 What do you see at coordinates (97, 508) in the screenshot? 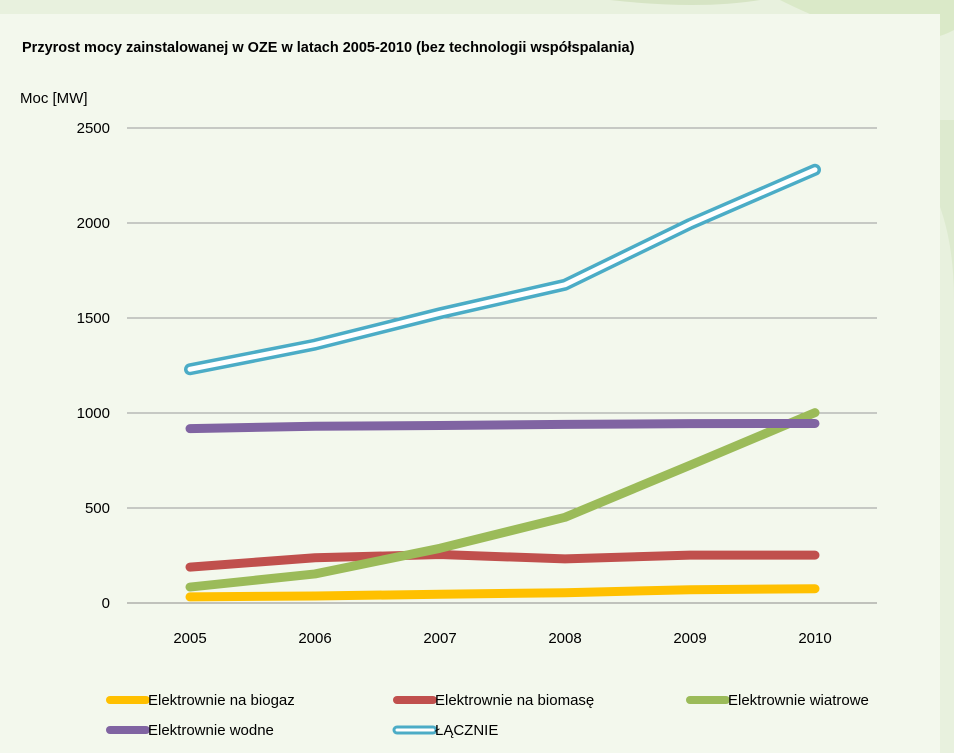
I see `y-tick-label: 500` at bounding box center [97, 508].